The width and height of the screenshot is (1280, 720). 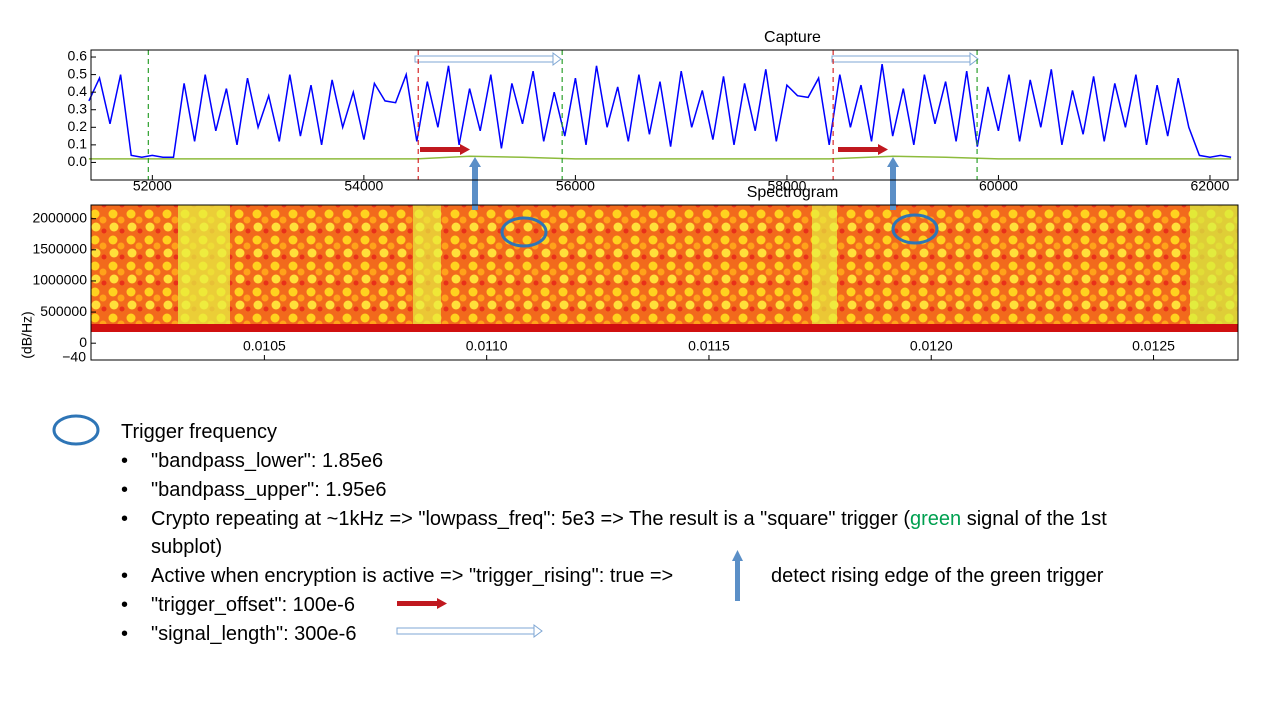 I want to click on bullet-text: detect rising edge of the green trigger, so click(x=937, y=576).